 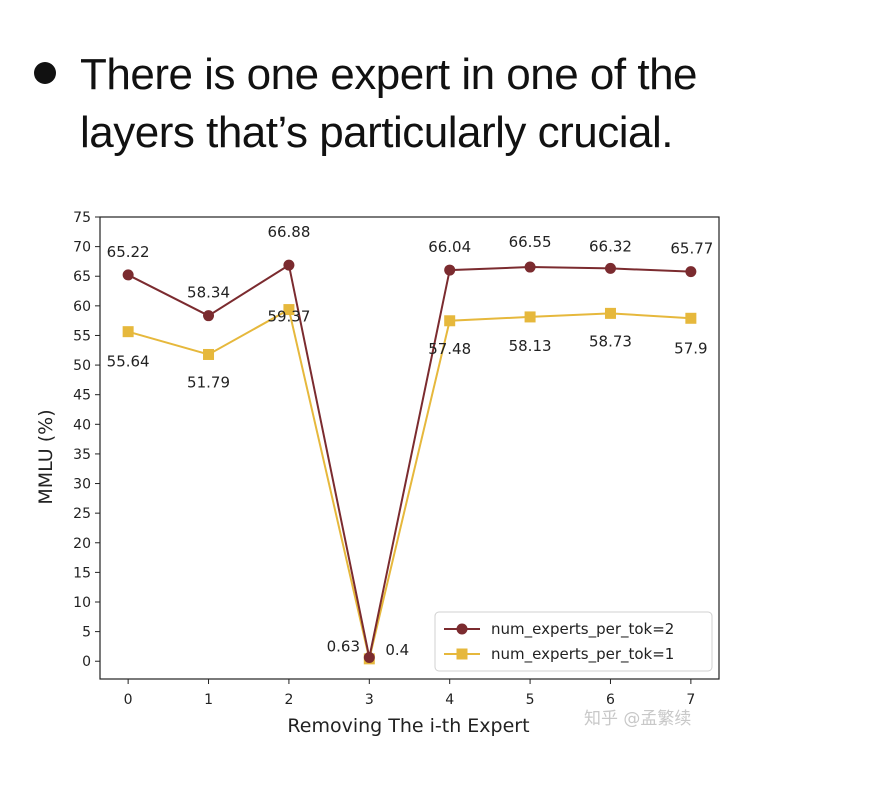 I want to click on x-tick-label: 4, so click(x=449, y=700).